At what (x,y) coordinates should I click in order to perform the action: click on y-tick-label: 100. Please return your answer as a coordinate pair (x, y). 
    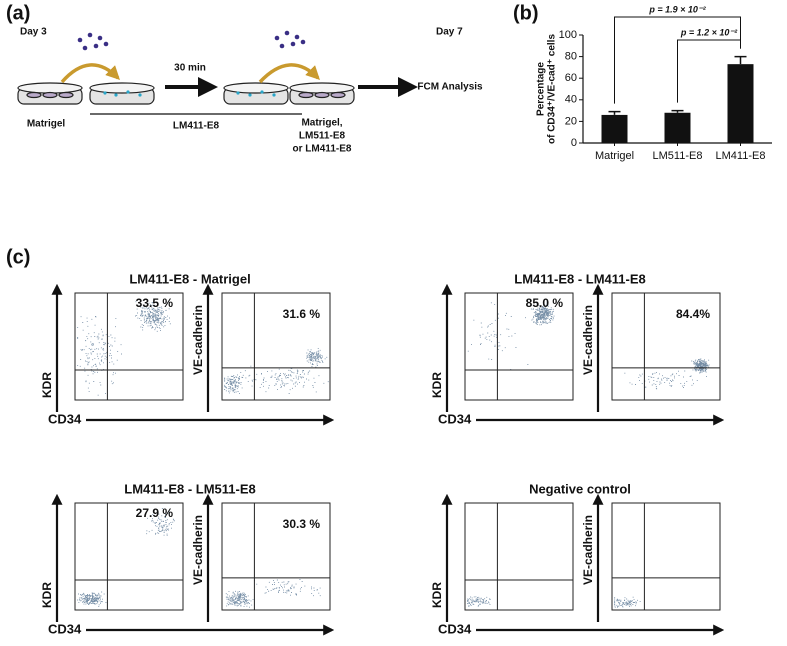
    Looking at the image, I should click on (568, 35).